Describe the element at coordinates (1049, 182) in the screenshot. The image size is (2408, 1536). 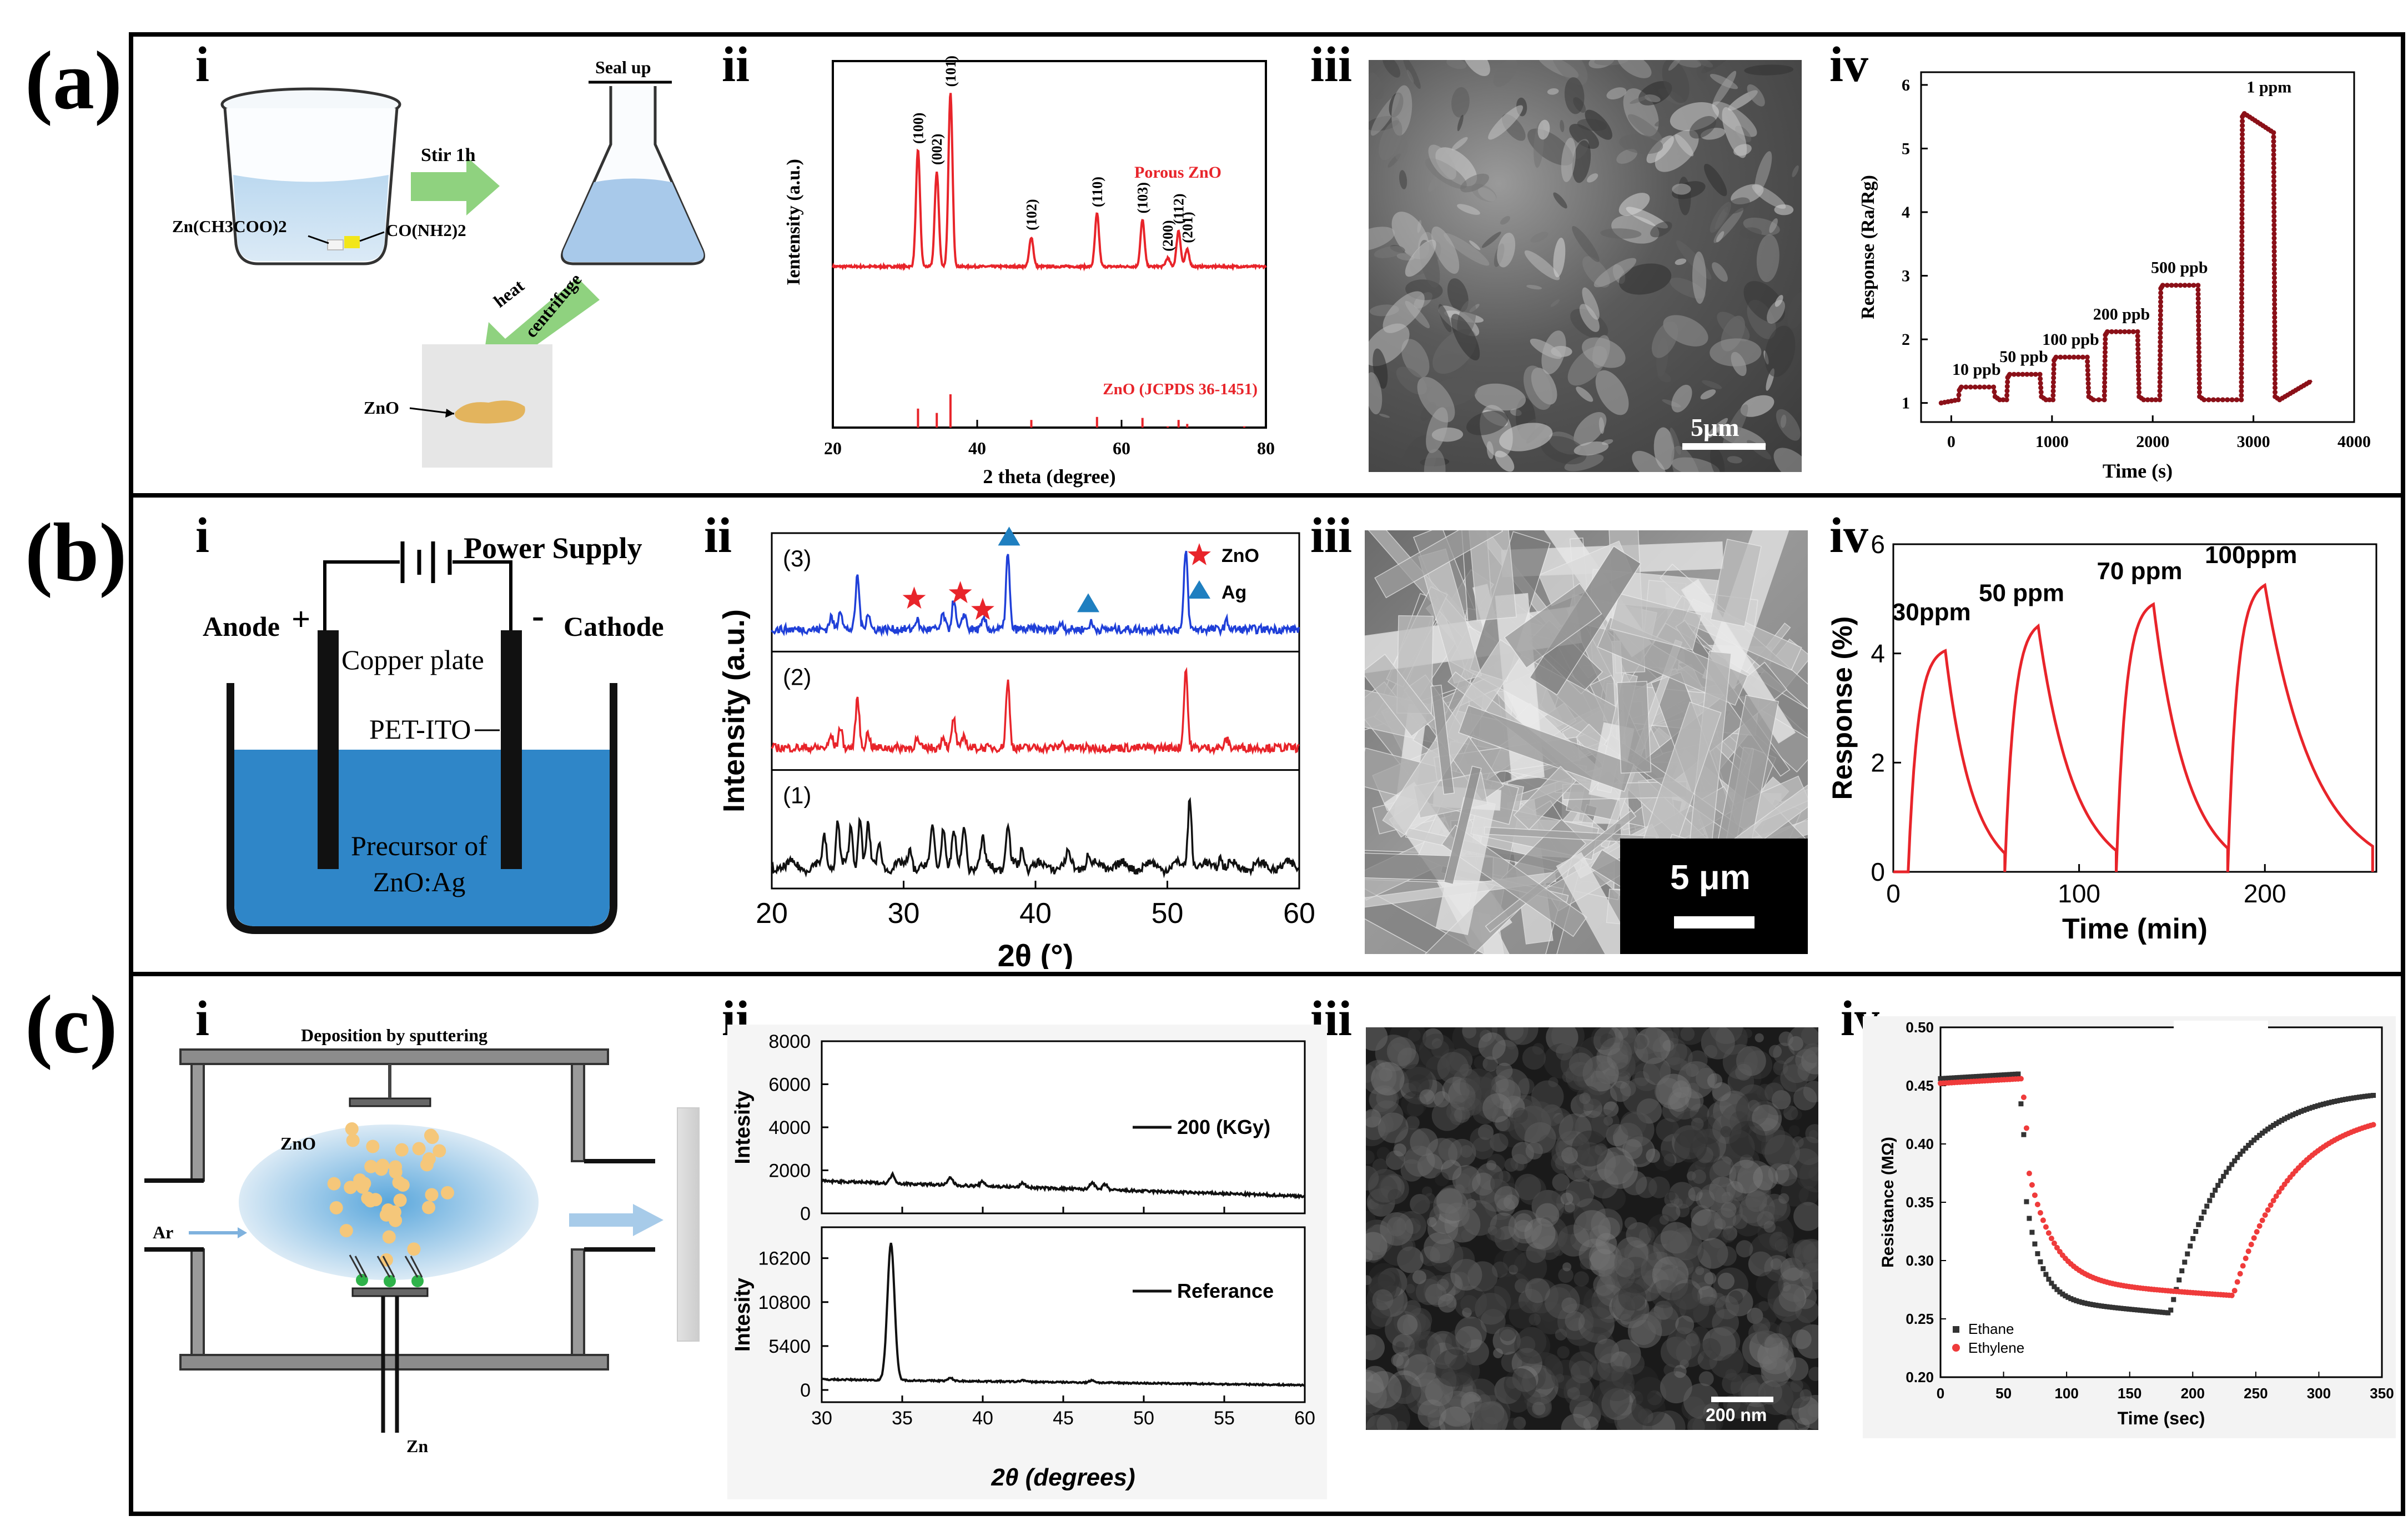
I see `a-ii-porous-zno-trace` at that location.